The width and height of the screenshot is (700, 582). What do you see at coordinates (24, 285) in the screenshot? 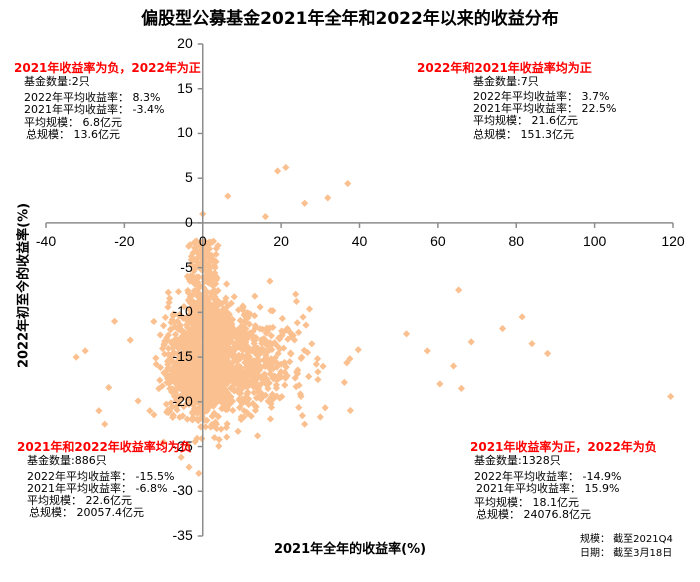
I see `y-axis-label: 2022年初至今的收益率(%)` at bounding box center [24, 285].